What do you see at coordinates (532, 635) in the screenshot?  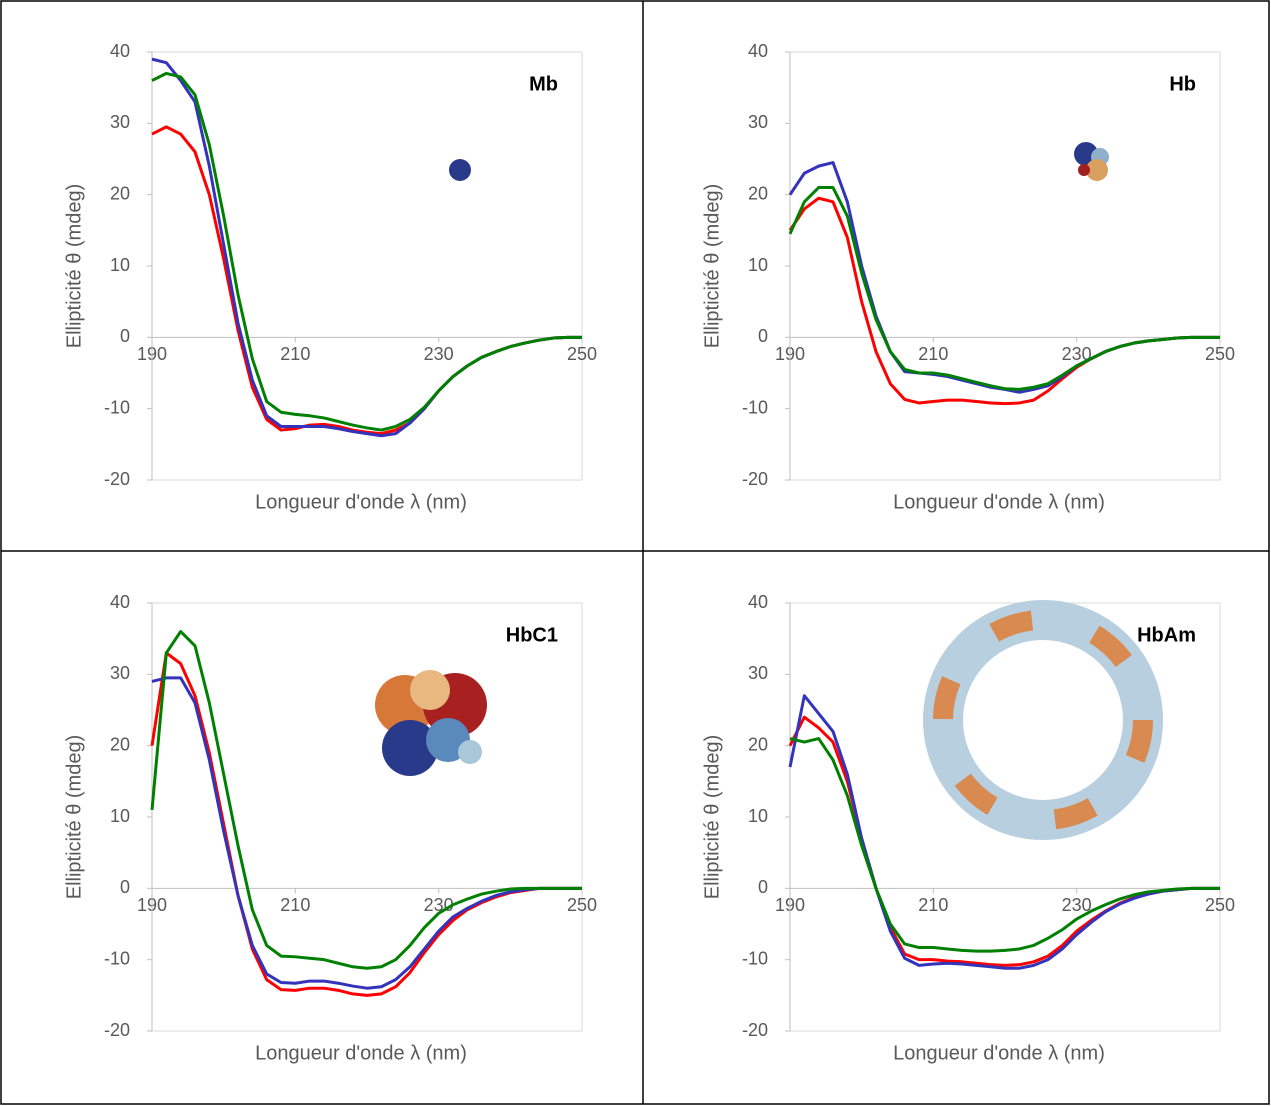 I see `annotation: HbC1` at bounding box center [532, 635].